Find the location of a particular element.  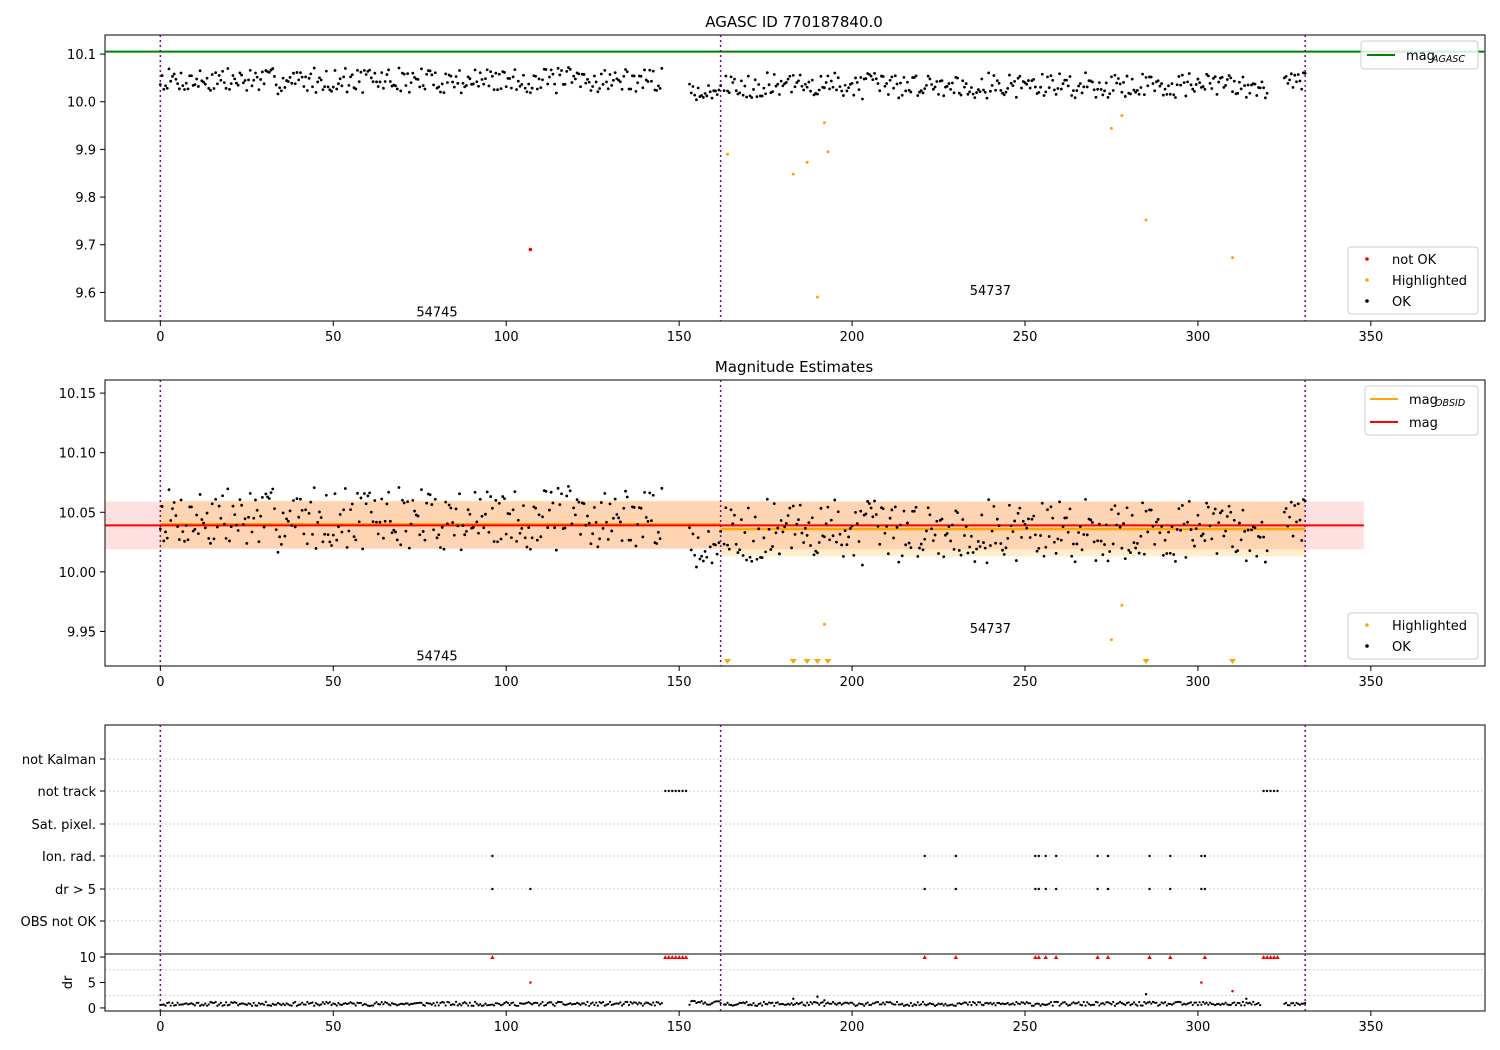

dr-clipped-marker is located at coordinates (1270, 957).